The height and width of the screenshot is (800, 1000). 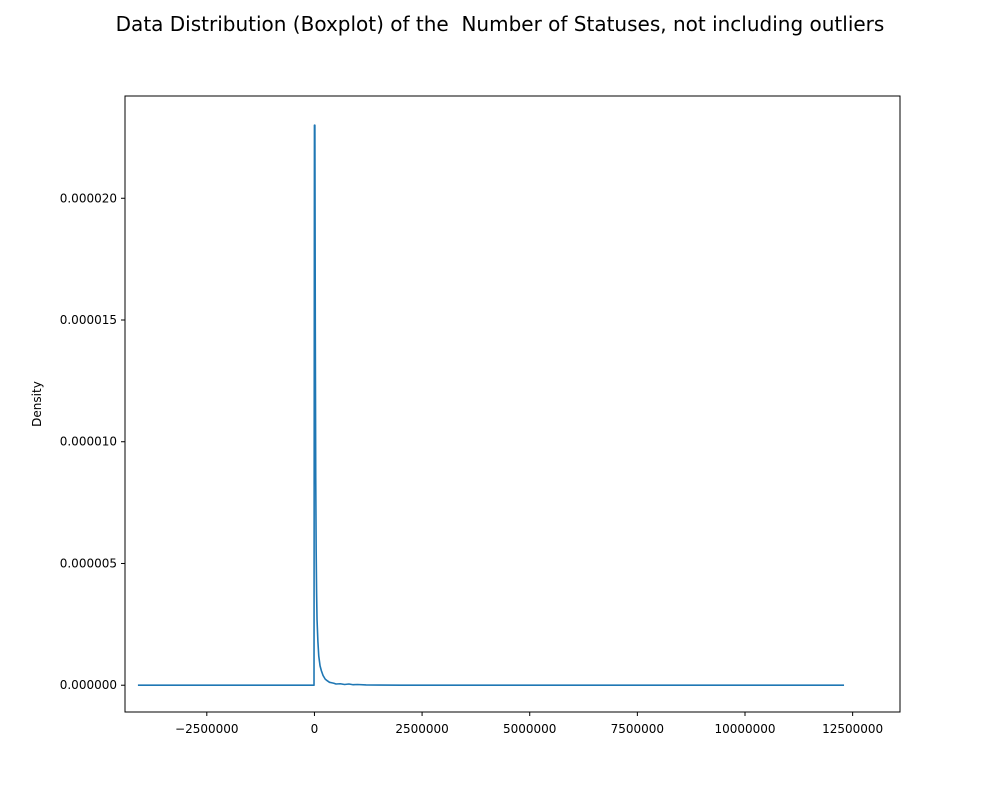 What do you see at coordinates (637, 729) in the screenshot?
I see `x-tick-label: 7500000` at bounding box center [637, 729].